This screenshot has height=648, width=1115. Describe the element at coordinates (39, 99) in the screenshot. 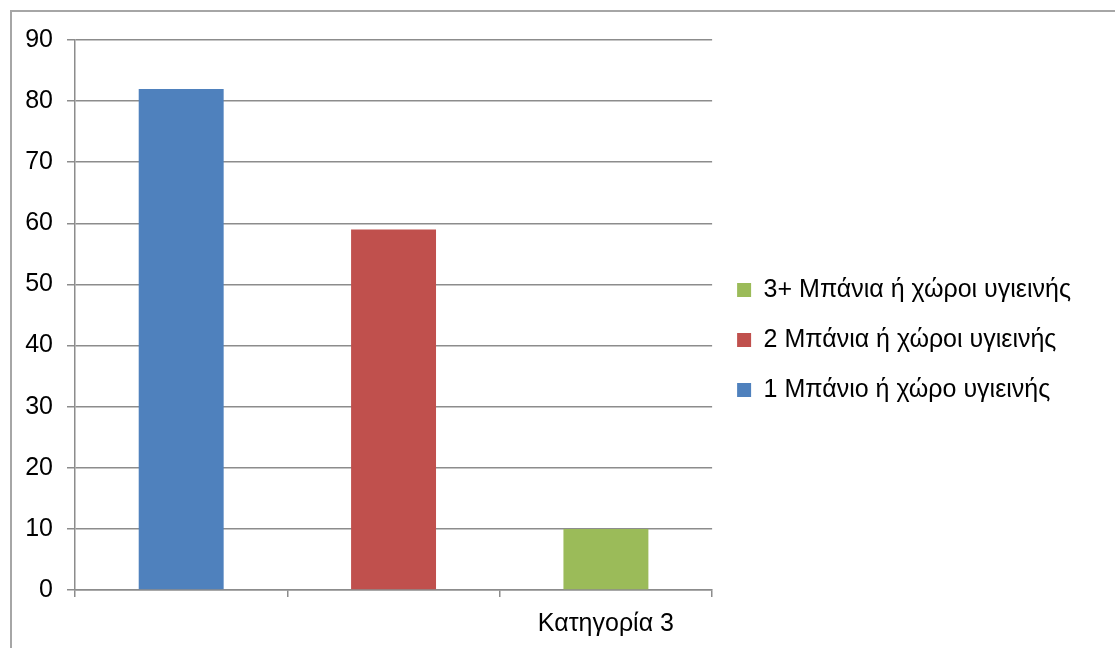

I see `y-tick-label: 80` at that location.